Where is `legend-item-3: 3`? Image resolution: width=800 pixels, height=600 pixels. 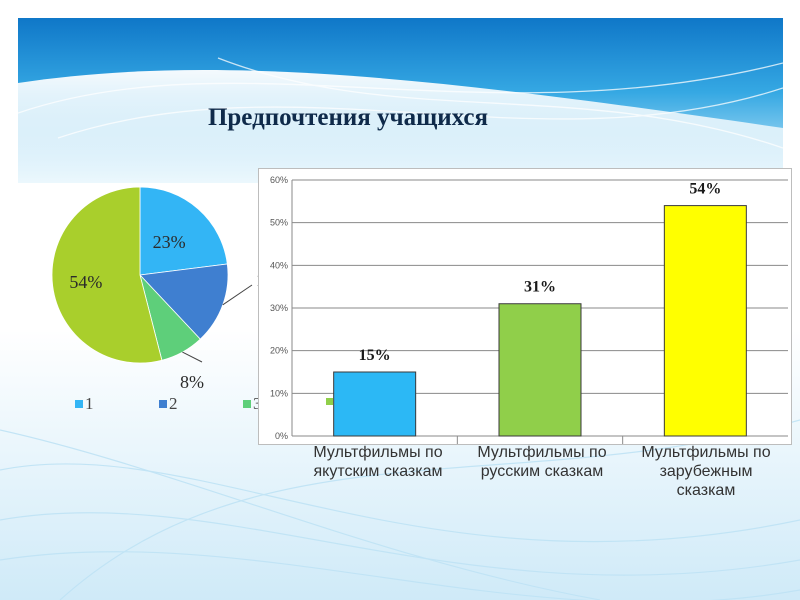 legend-item-3: 3 is located at coordinates (252, 404).